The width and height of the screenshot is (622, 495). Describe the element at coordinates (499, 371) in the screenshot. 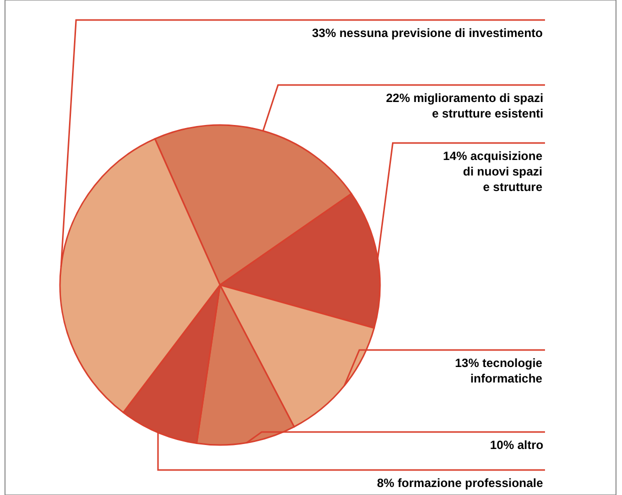

I see `slice-label: 13% tecnologie informatiche` at that location.